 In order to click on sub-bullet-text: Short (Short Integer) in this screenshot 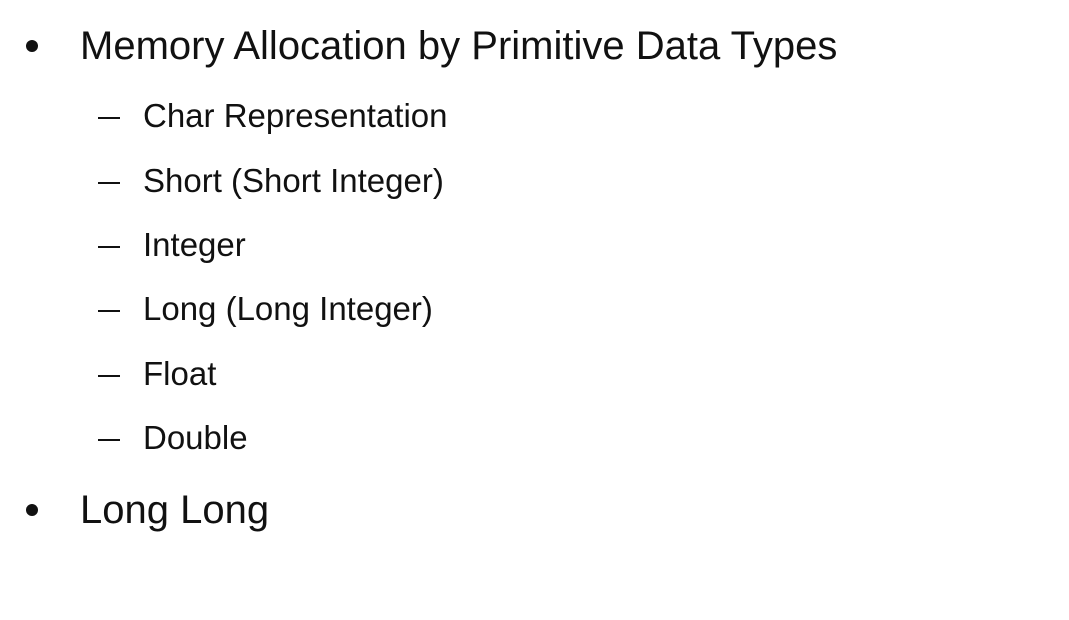, I will do `click(293, 180)`.